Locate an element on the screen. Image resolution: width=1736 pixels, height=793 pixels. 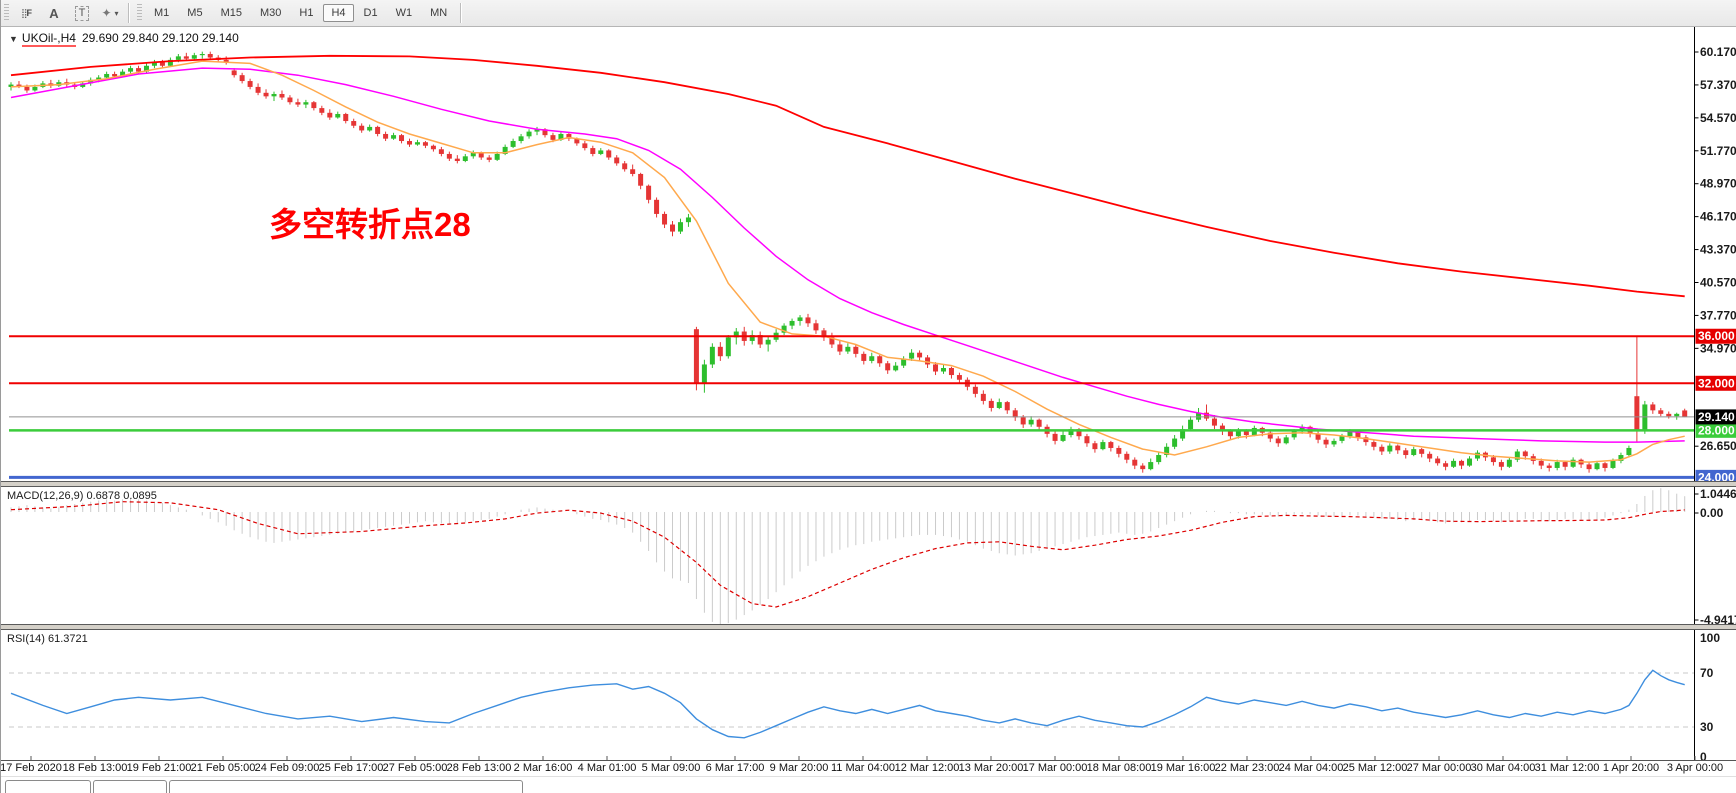
timeframe-button-d1: D1 is located at coordinates (370, 13).